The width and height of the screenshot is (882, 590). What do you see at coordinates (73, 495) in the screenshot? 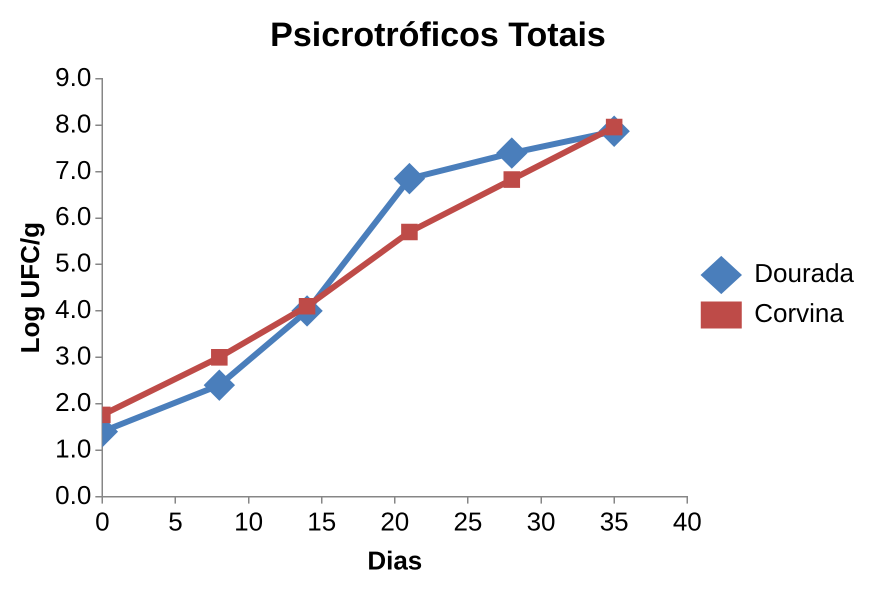
I see `y-tick-label: 0.0` at bounding box center [73, 495].